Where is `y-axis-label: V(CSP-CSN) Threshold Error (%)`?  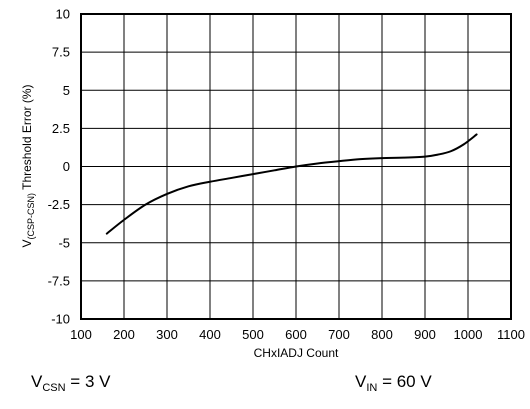 y-axis-label: V(CSP-CSN) Threshold Error (%) is located at coordinates (28, 166).